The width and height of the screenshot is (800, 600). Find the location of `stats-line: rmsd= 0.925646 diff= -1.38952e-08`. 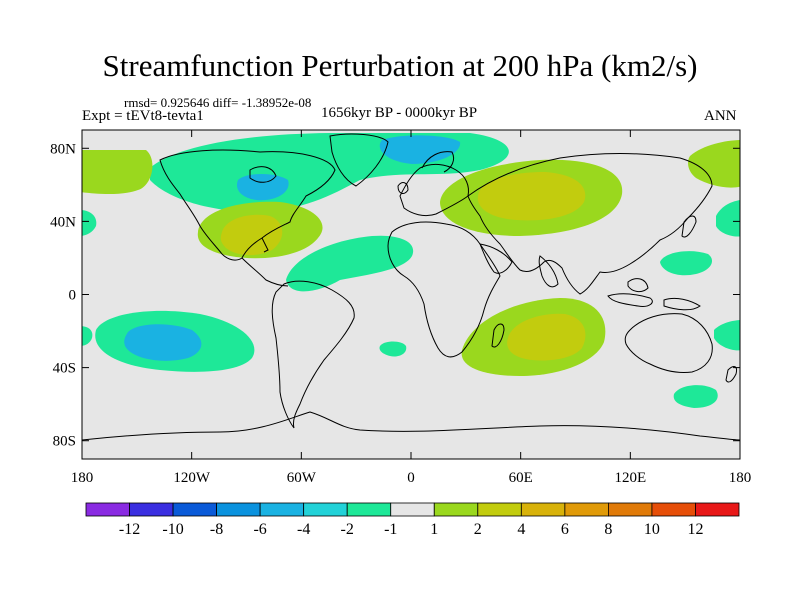

stats-line: rmsd= 0.925646 diff= -1.38952e-08 is located at coordinates (218, 102).